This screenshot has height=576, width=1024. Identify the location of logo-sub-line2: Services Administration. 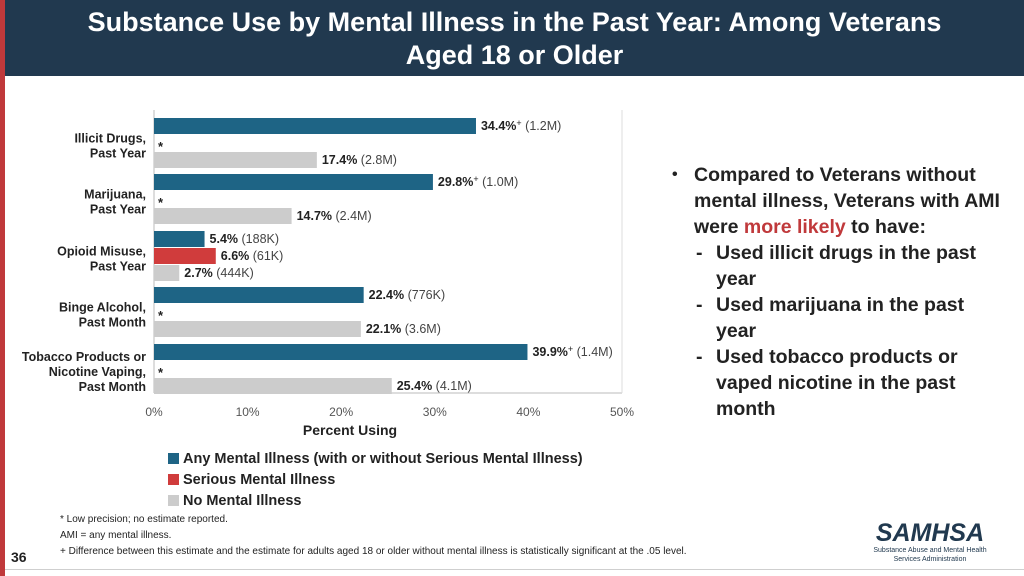
(930, 559).